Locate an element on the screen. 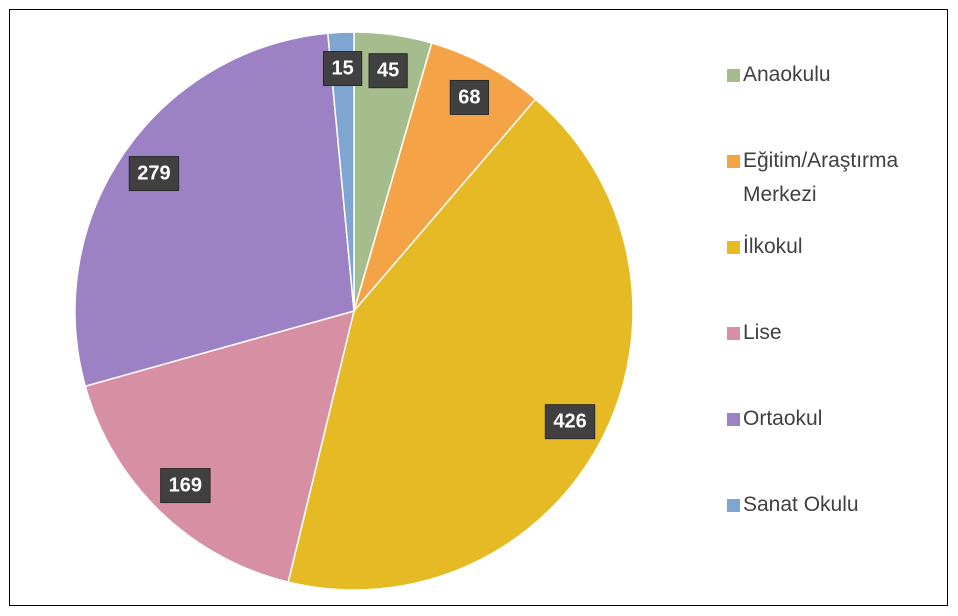 This screenshot has height=616, width=958. data-label: 169 is located at coordinates (185, 486).